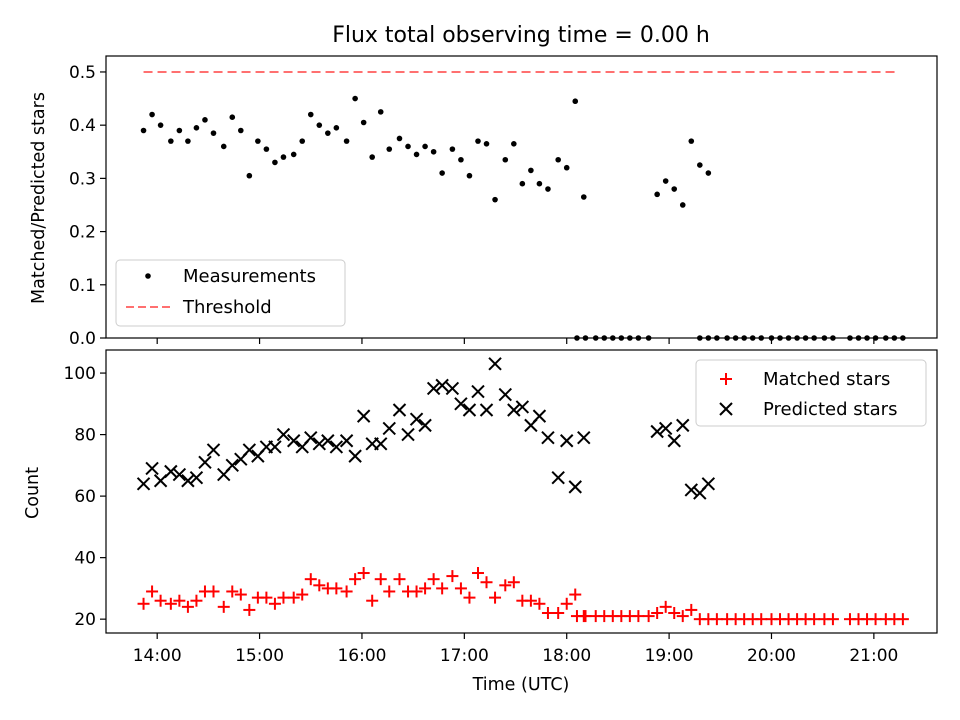 The height and width of the screenshot is (720, 960). Describe the element at coordinates (85, 497) in the screenshot. I see `bottom-y-tick-label: 60` at that location.